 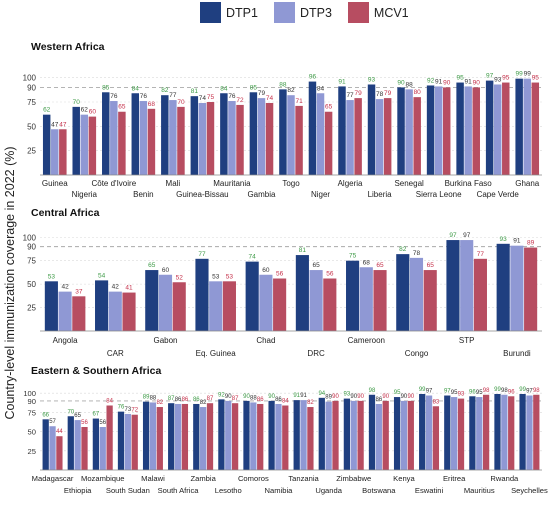 What do you see at coordinates (261, 194) in the screenshot?
I see `x-tick-label-gambia: Gambia` at bounding box center [261, 194].